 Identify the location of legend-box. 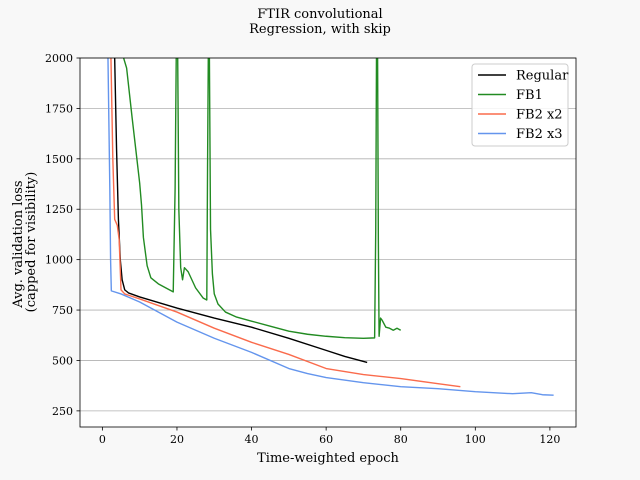
(520, 105).